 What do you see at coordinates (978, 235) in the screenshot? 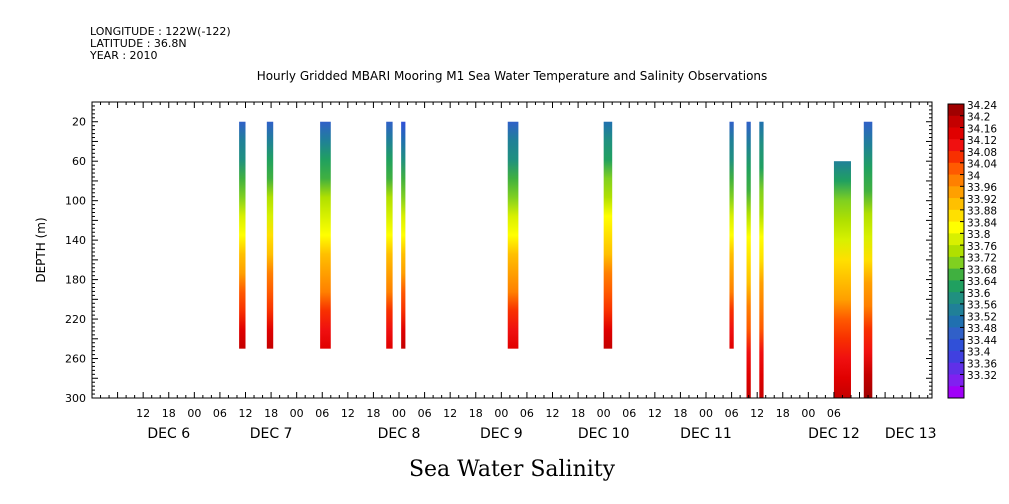
I see `colorbar-label: 33.8` at bounding box center [978, 235].